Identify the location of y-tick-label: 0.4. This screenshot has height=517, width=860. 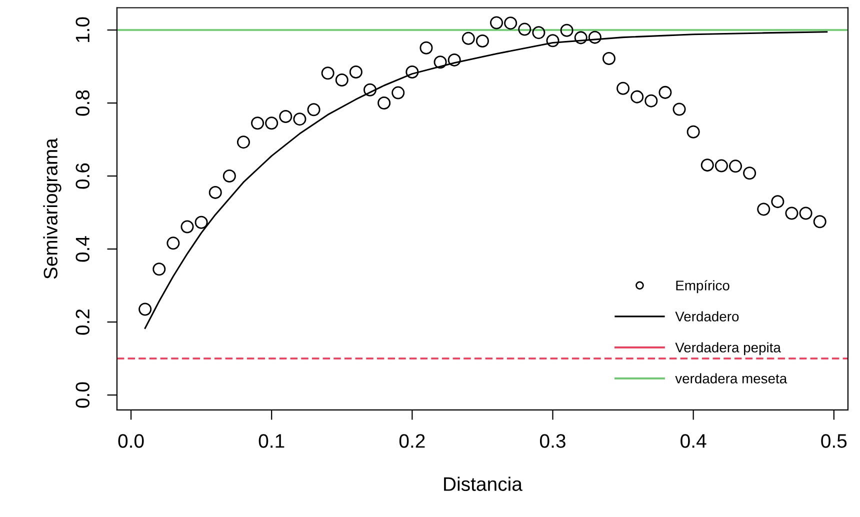
(83, 249).